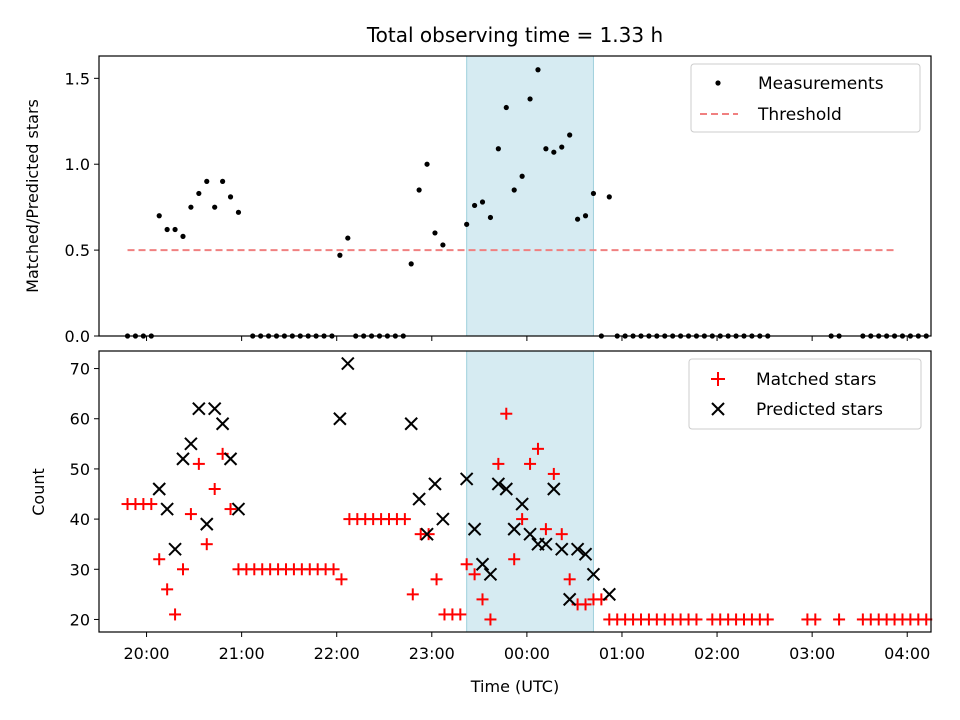 The image size is (960, 720). What do you see at coordinates (80, 419) in the screenshot?
I see `bottom-y-tick-label-4: 60` at bounding box center [80, 419].